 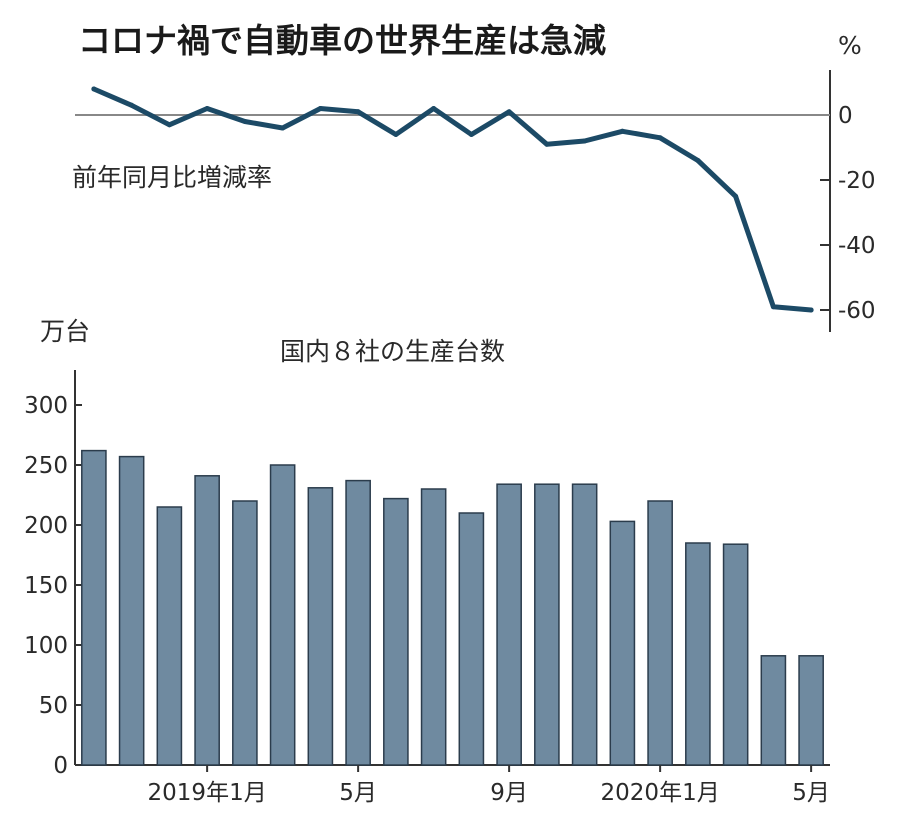 What do you see at coordinates (46, 646) in the screenshot?
I see `bar-y-tick-label: 100` at bounding box center [46, 646].